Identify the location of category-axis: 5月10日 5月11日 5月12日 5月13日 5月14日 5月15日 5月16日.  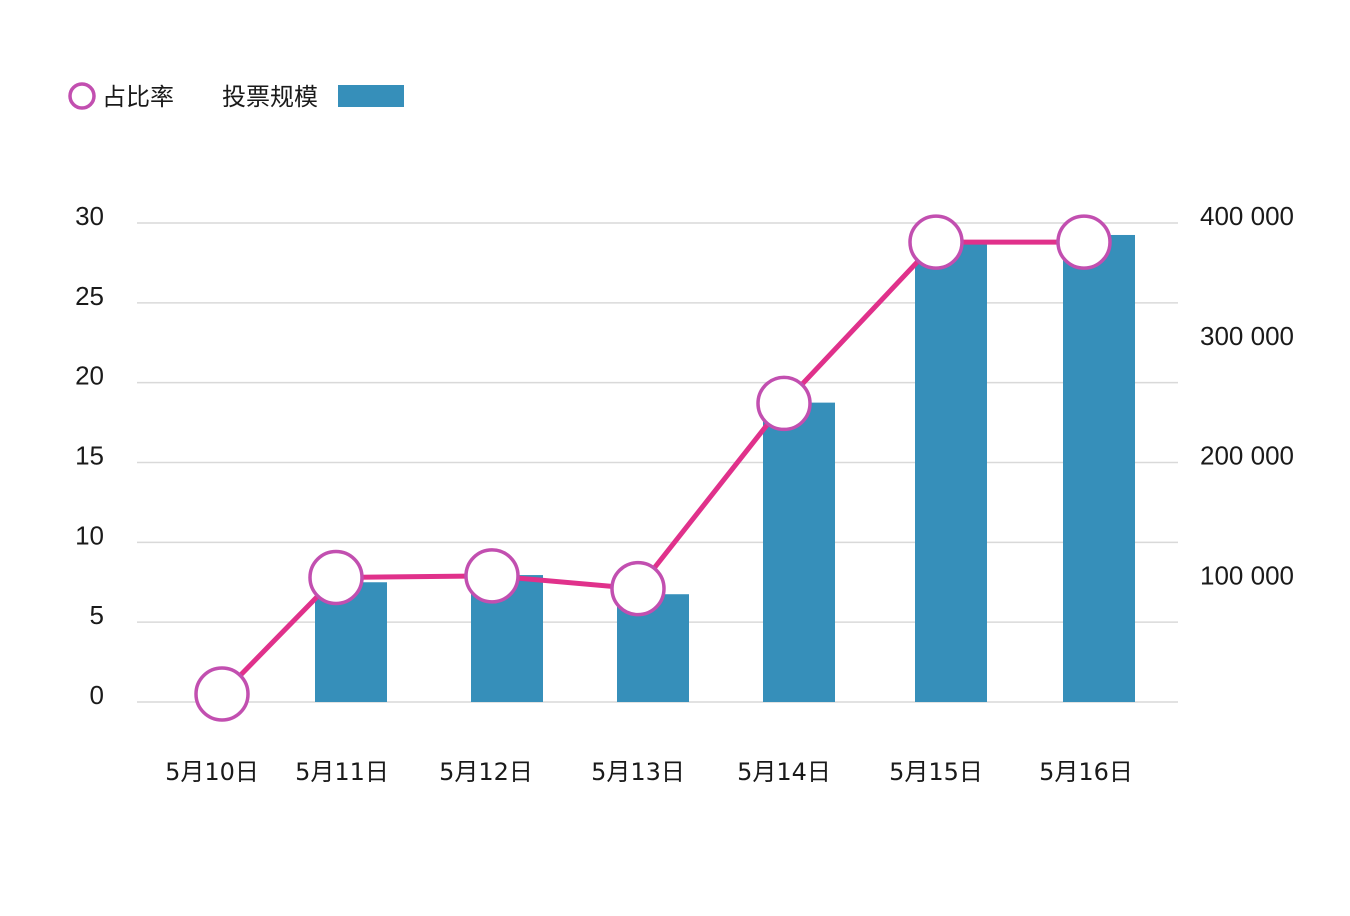
(649, 772).